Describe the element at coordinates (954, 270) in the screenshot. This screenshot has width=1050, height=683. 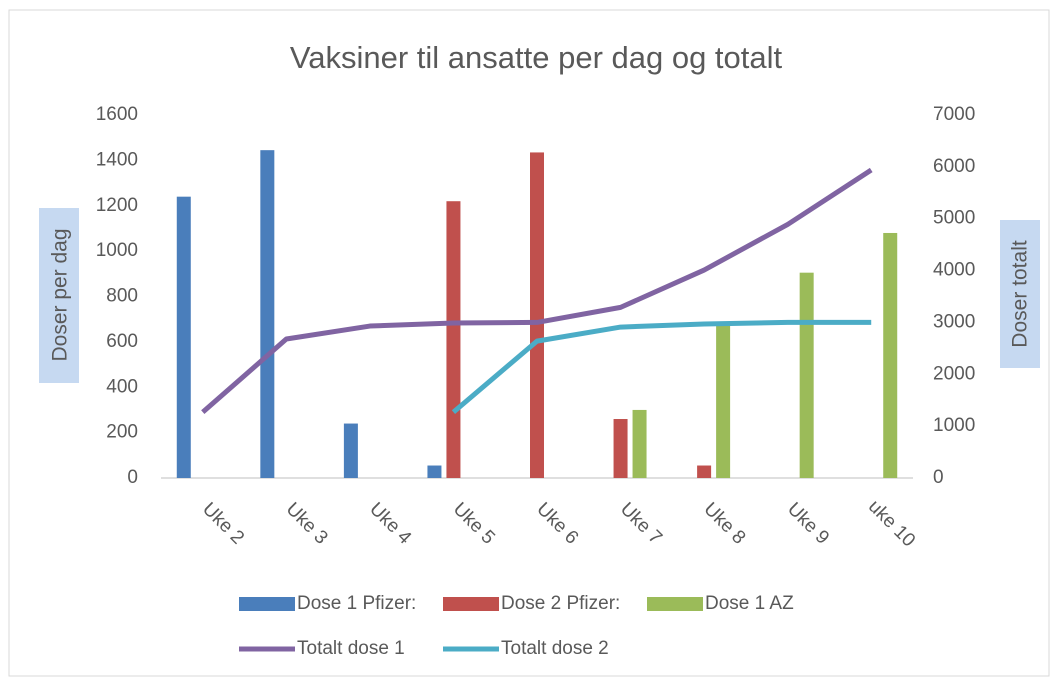
I see `y2-tick-label: 4000` at that location.